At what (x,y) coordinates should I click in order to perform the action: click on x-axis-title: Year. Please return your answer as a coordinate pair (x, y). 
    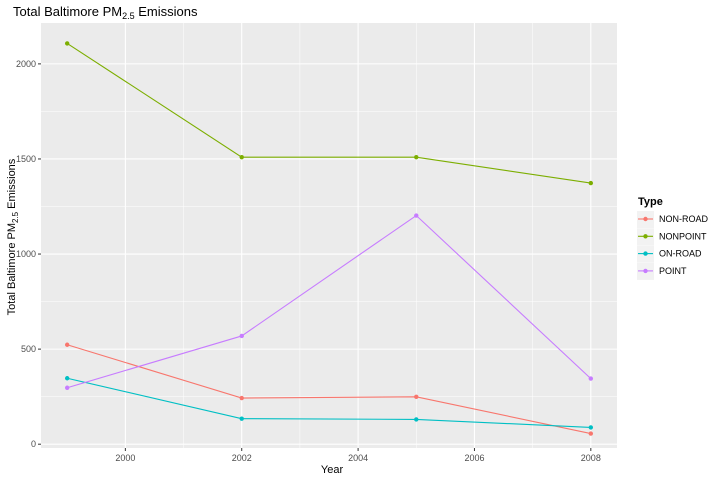
    Looking at the image, I should click on (332, 470).